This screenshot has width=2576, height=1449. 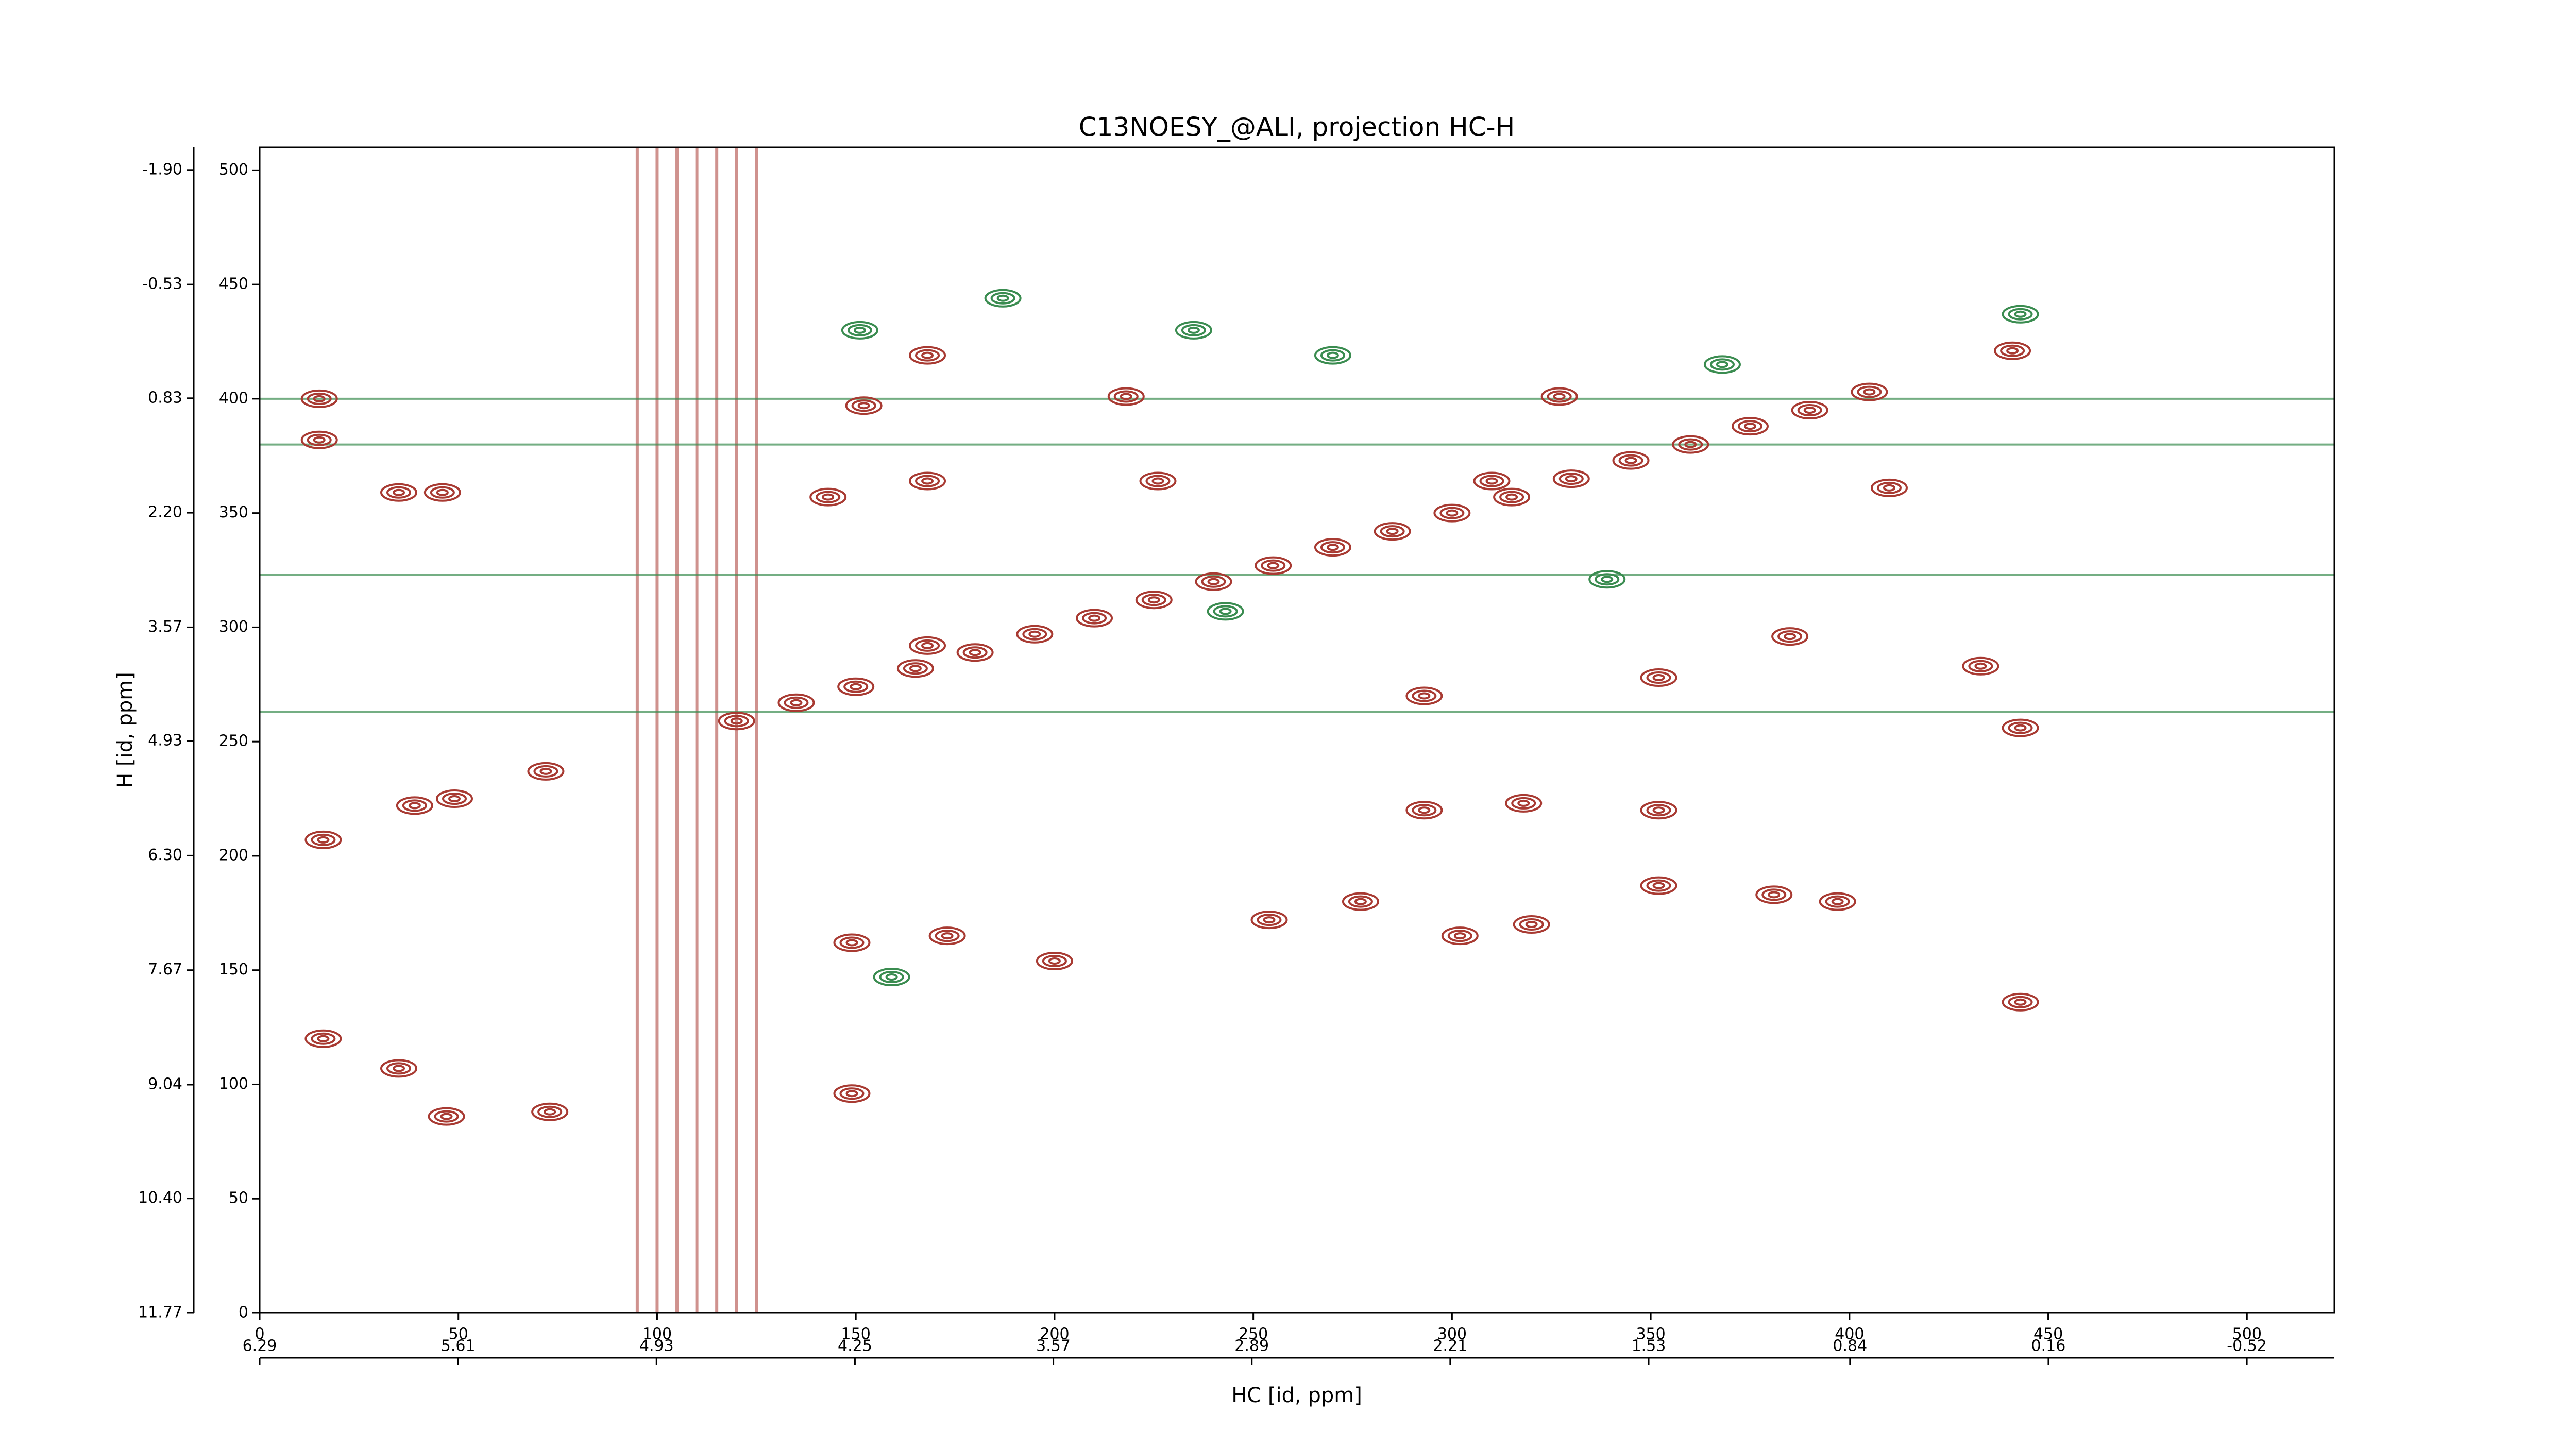 What do you see at coordinates (1053, 1346) in the screenshot?
I see `x2-tick-label: 3.57` at bounding box center [1053, 1346].